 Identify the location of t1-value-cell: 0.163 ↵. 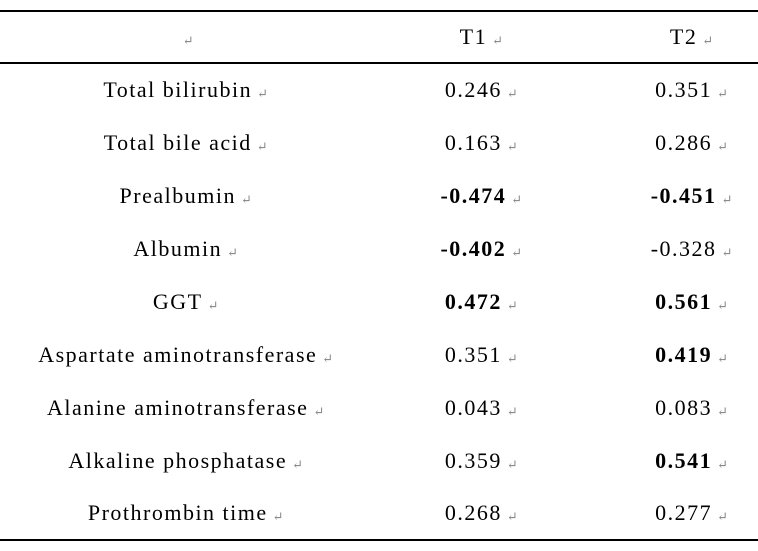
(481, 142).